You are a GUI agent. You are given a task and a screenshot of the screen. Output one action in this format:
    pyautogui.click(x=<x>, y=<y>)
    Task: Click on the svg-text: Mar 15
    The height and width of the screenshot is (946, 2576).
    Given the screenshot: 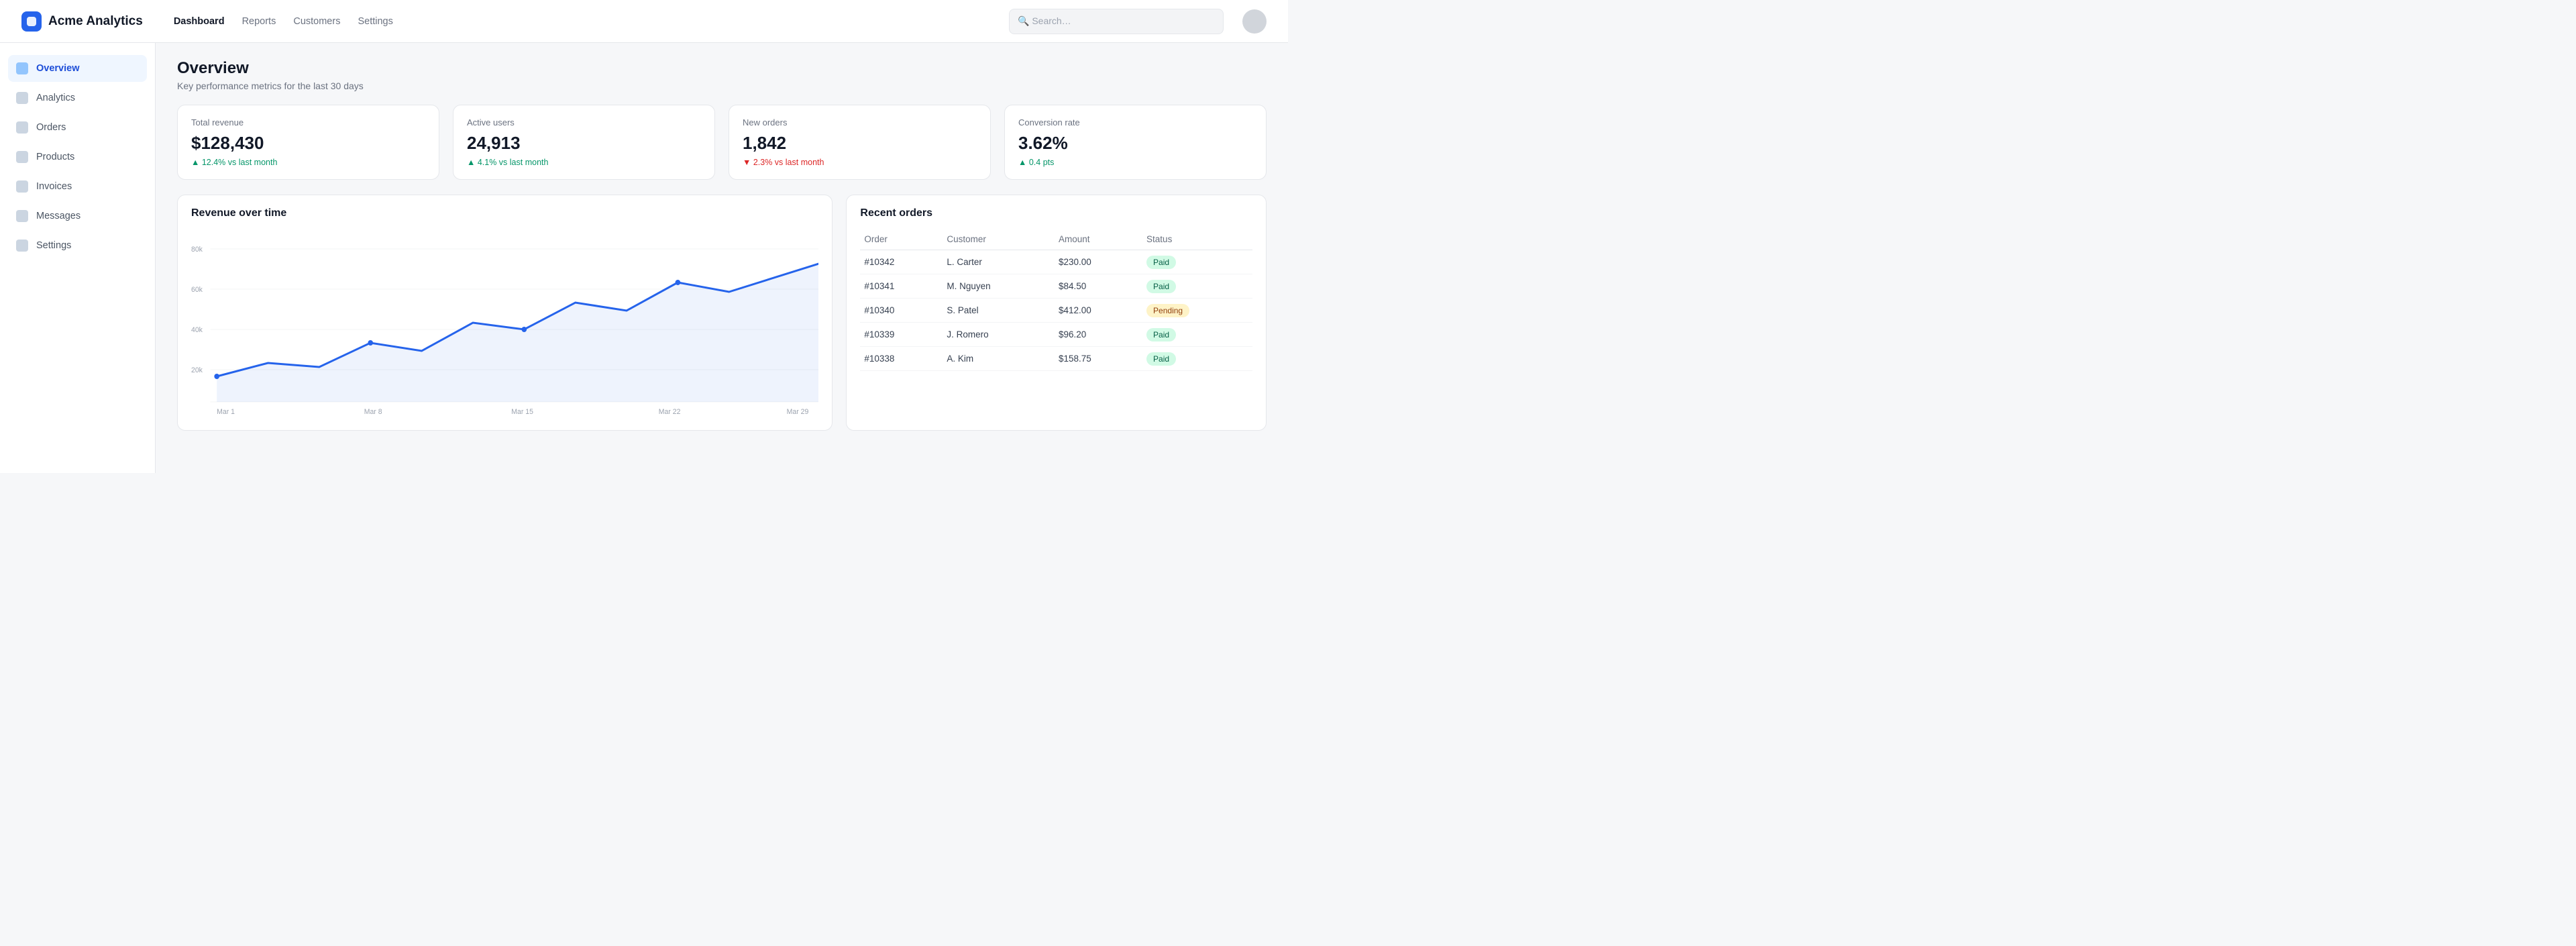 What is the action you would take?
    pyautogui.click(x=522, y=412)
    